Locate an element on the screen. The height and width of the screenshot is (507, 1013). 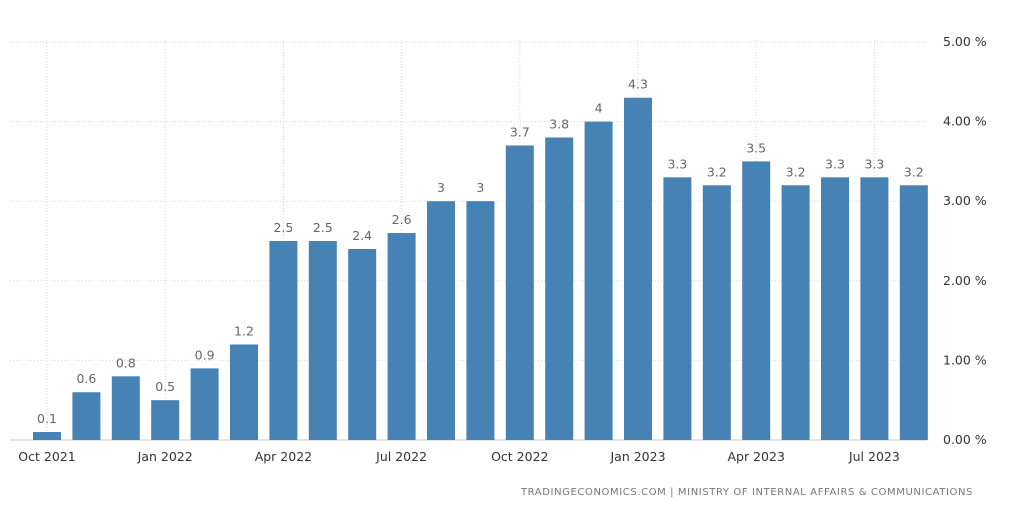
bar-value-label: 0.9 is located at coordinates (205, 354).